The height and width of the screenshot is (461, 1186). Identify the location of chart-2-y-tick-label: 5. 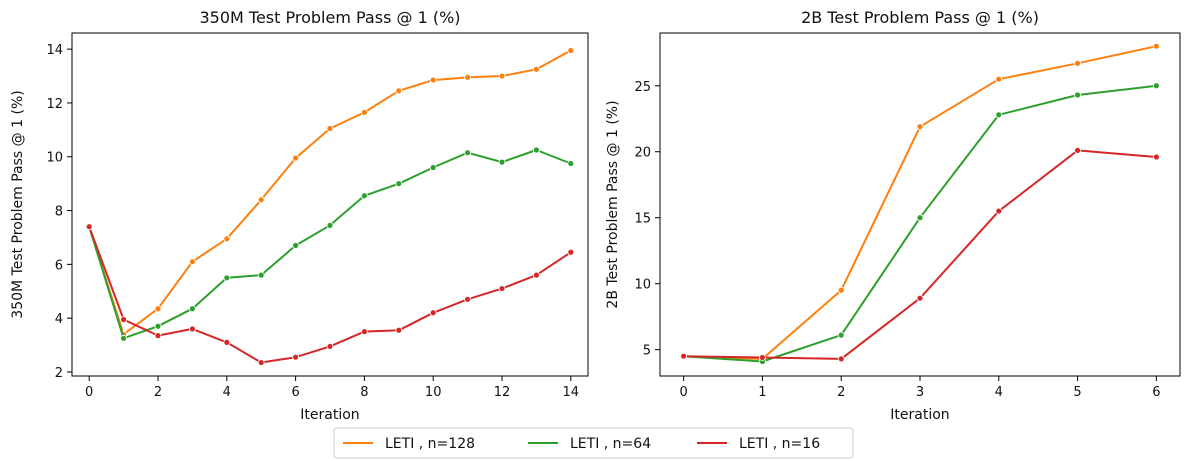
(647, 351).